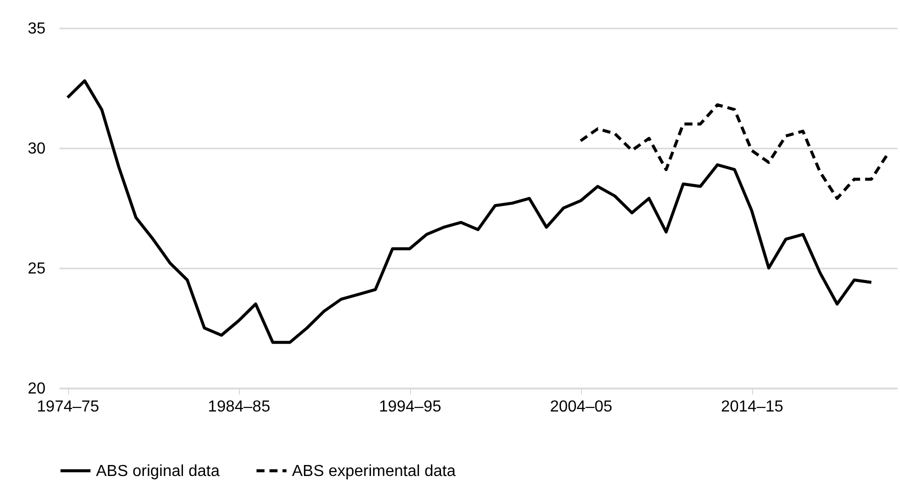 This screenshot has height=481, width=900. What do you see at coordinates (239, 407) in the screenshot?
I see `x-tick-label: 1984–85` at bounding box center [239, 407].